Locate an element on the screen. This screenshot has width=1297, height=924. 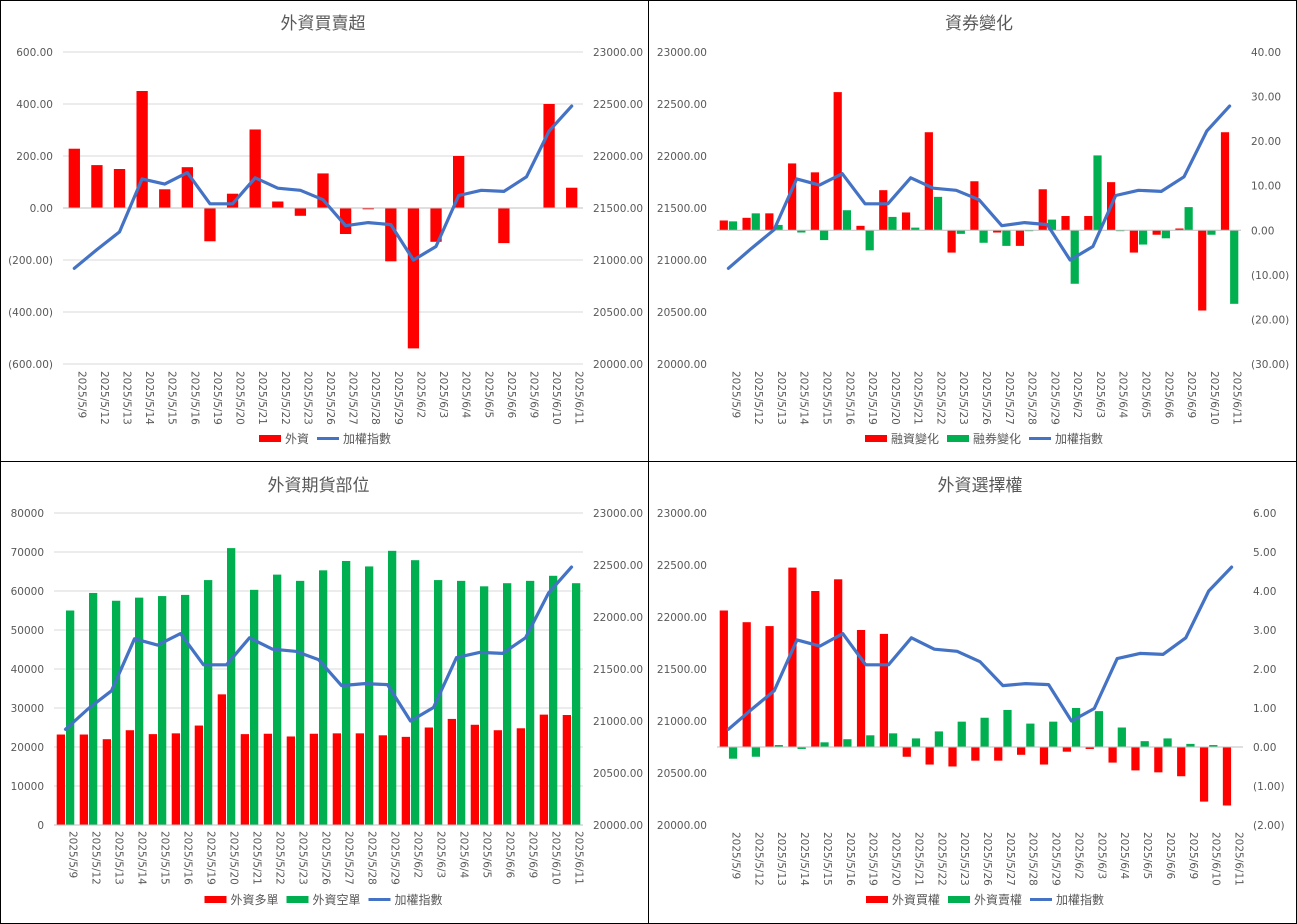
x-axis-tick-label: 2025/5/20 is located at coordinates (234, 858).